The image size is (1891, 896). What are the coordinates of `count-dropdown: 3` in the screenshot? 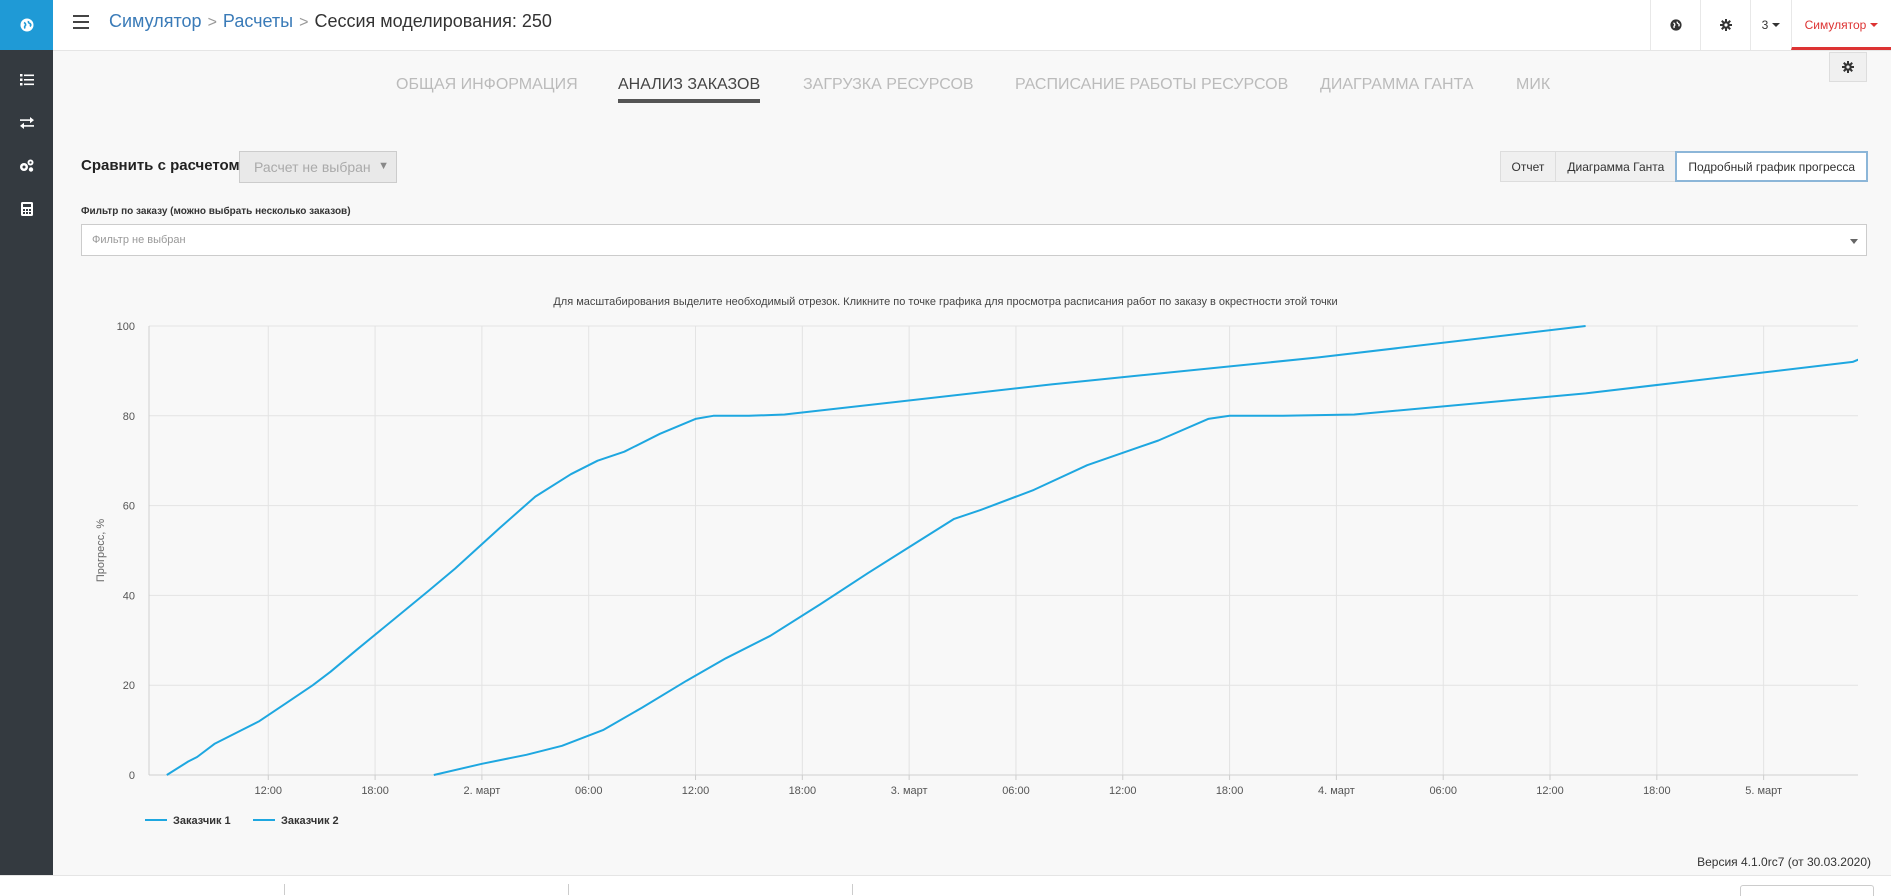 It's located at (1770, 25).